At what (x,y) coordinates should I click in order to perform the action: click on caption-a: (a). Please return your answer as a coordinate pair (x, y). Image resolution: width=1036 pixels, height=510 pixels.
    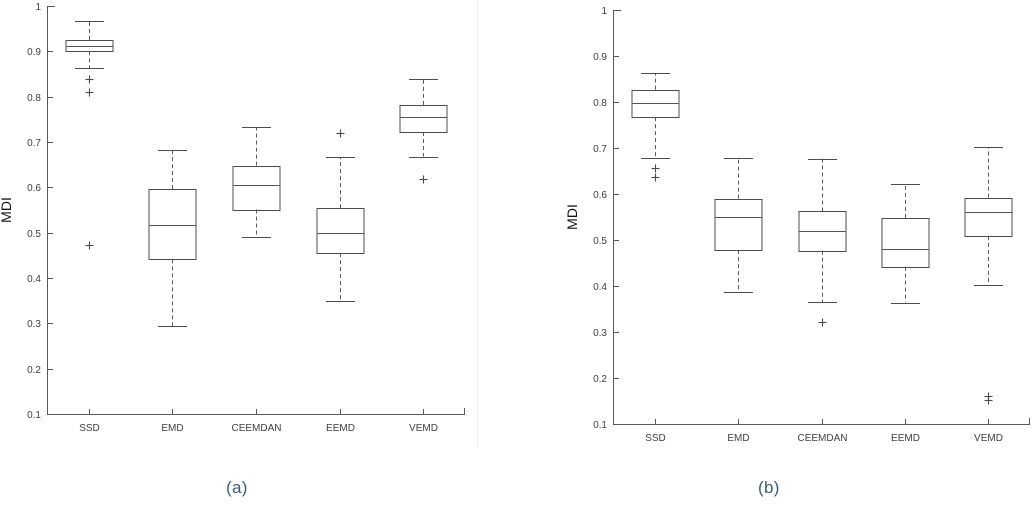
    Looking at the image, I should click on (237, 487).